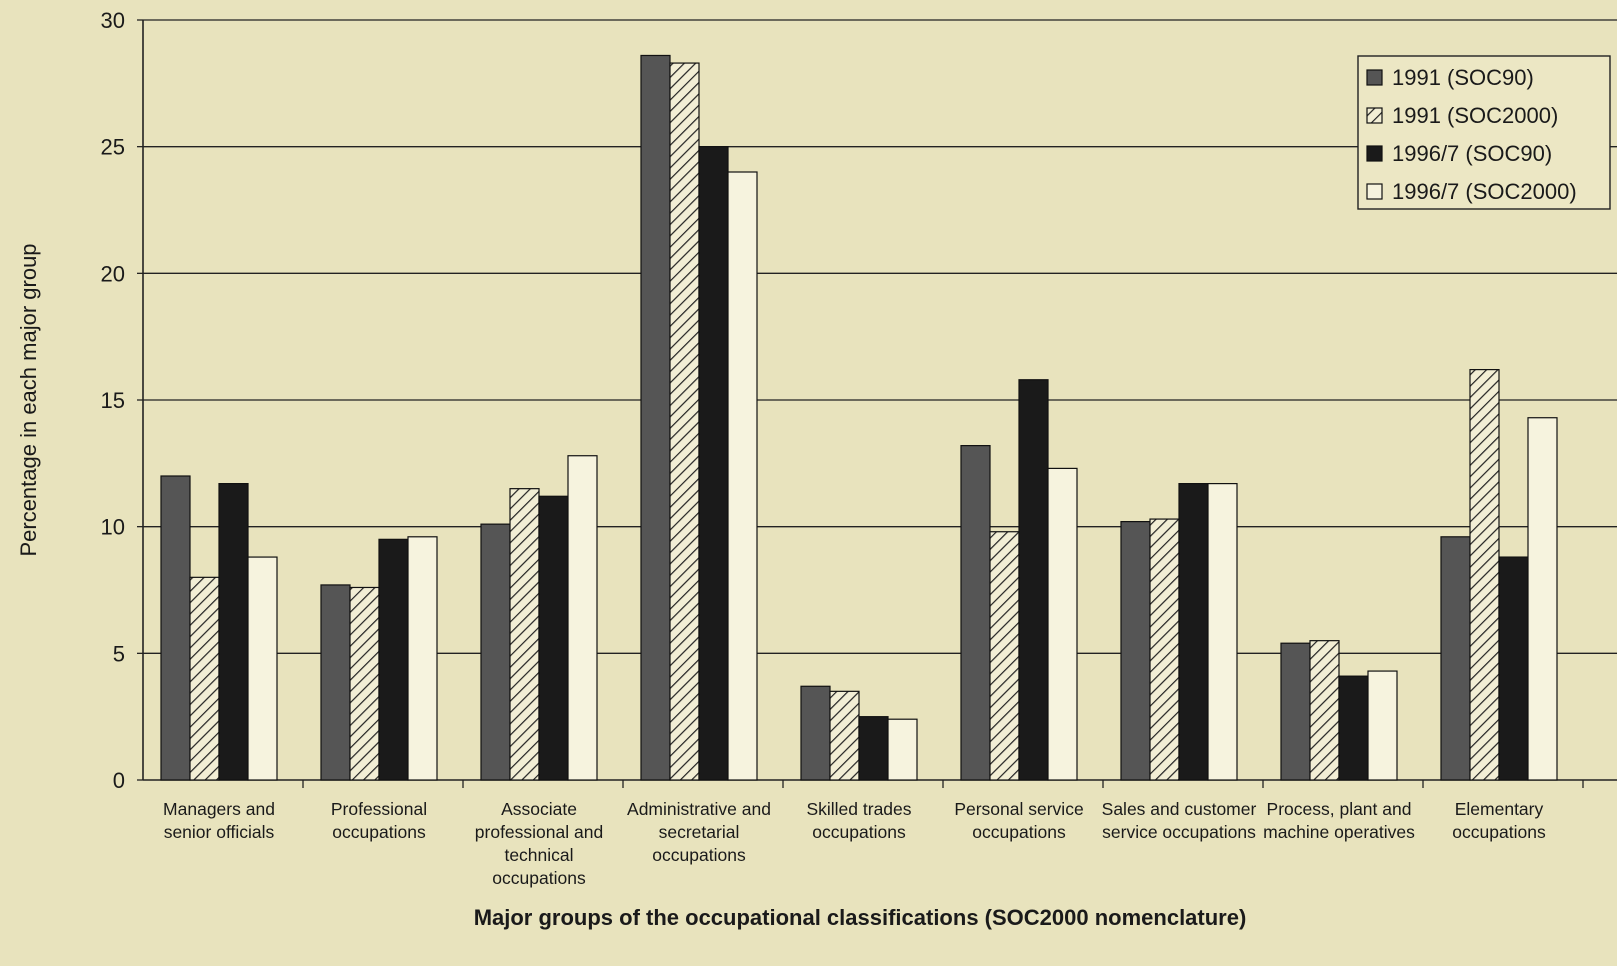  What do you see at coordinates (113, 20) in the screenshot?
I see `y-tick-label: 30` at bounding box center [113, 20].